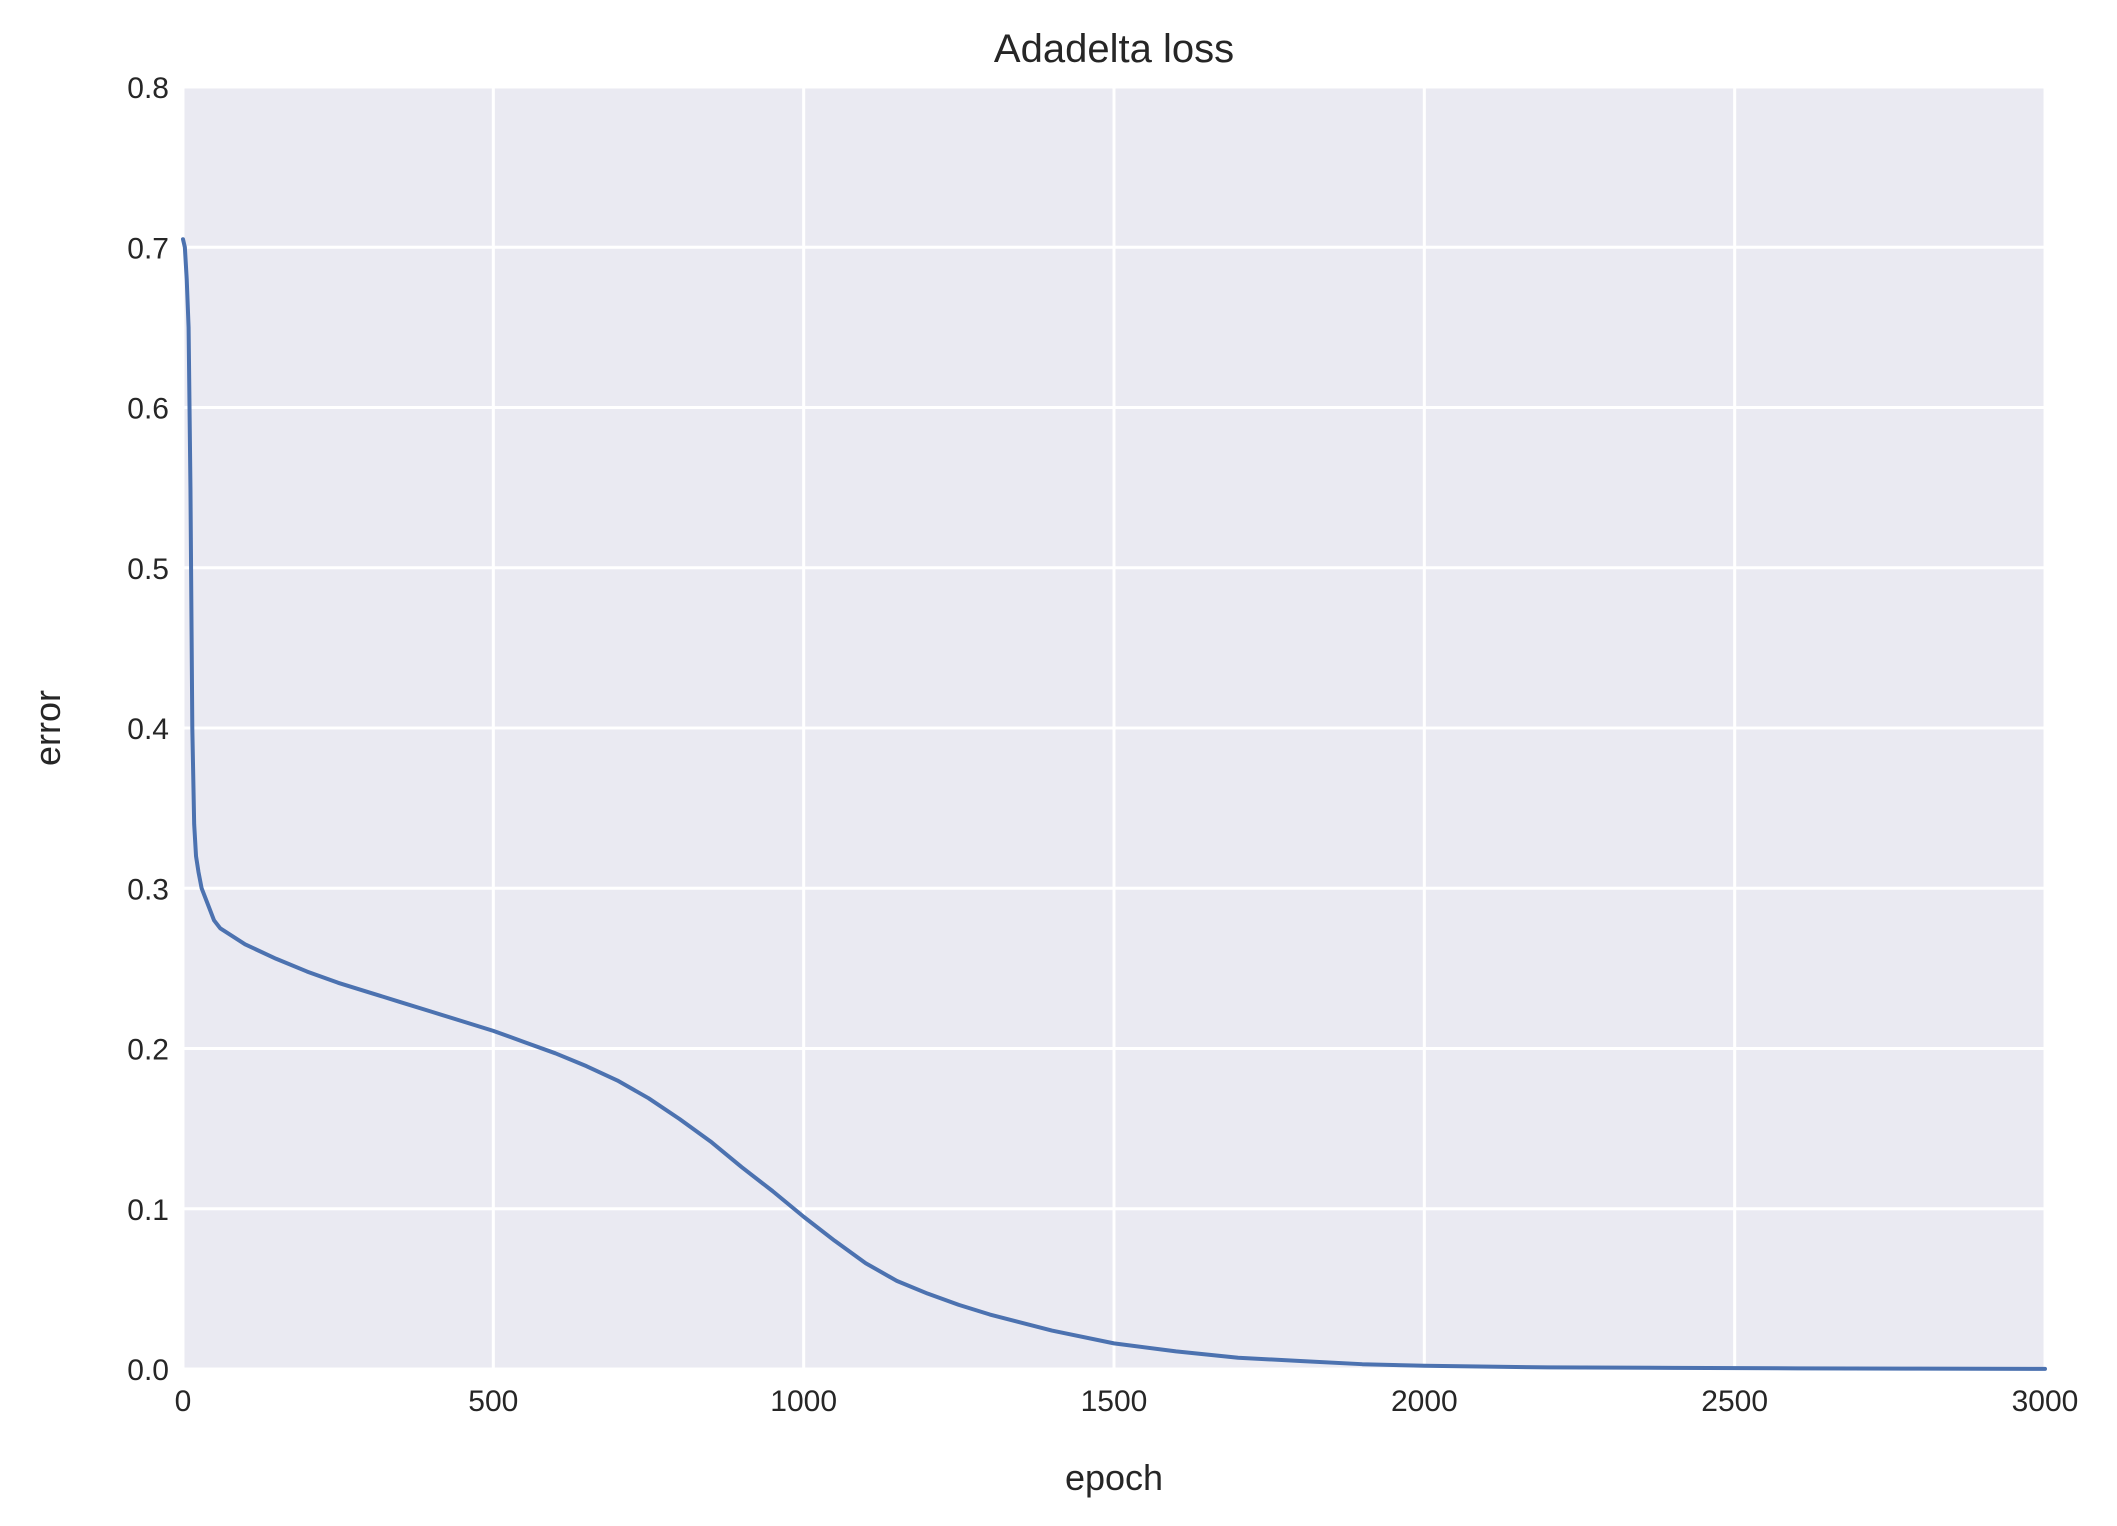  Describe the element at coordinates (148, 729) in the screenshot. I see `y-tick-label: 0.4` at that location.